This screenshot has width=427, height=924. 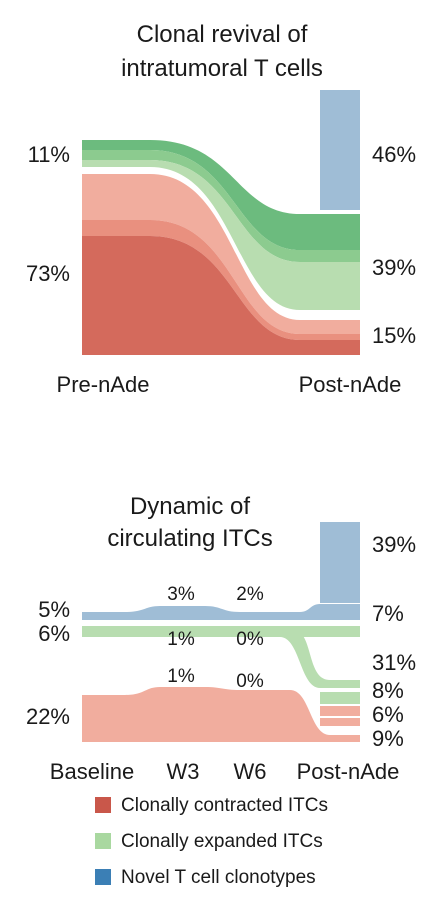 I want to click on chart-2-x-label-baseline: Baseline, so click(x=92, y=771).